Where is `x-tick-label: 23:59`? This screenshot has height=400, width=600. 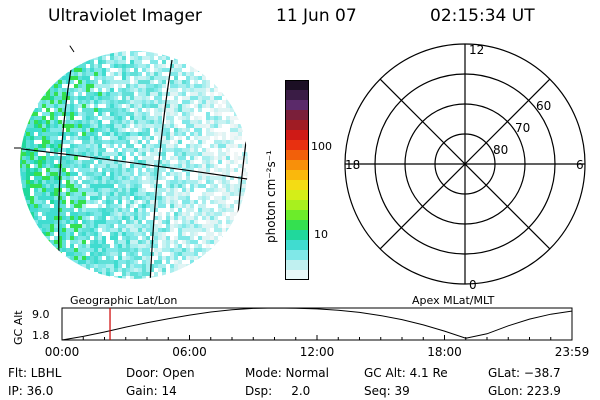
x-tick-label: 23:59 is located at coordinates (572, 352).